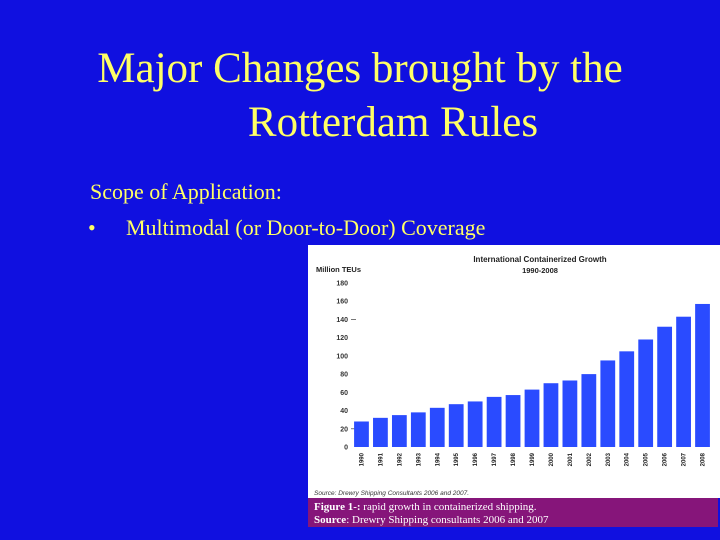 Image resolution: width=720 pixels, height=540 pixels. I want to click on bar-1994, so click(437, 427).